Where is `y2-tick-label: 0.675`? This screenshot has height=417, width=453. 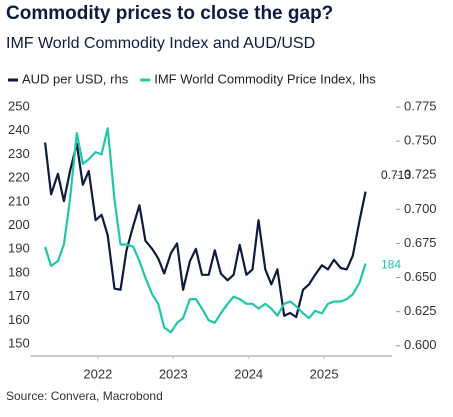 y2-tick-label: 0.675 is located at coordinates (420, 242).